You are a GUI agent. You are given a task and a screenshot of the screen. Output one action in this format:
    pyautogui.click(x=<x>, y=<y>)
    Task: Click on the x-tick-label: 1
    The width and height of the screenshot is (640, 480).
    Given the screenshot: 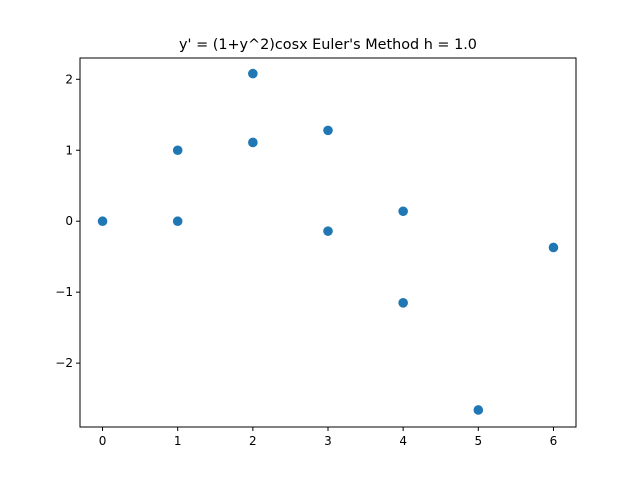 What is the action you would take?
    pyautogui.click(x=178, y=441)
    